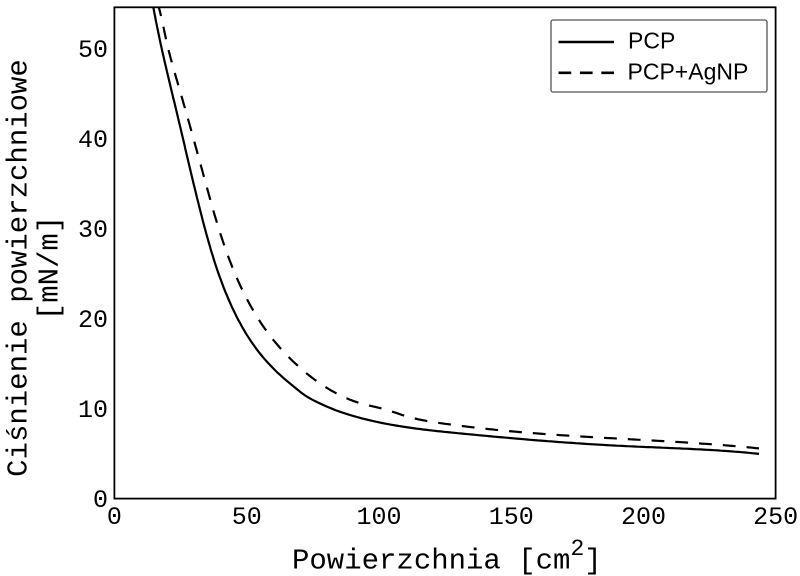 The image size is (800, 576). Describe the element at coordinates (378, 517) in the screenshot. I see `svg-text: 100` at that location.